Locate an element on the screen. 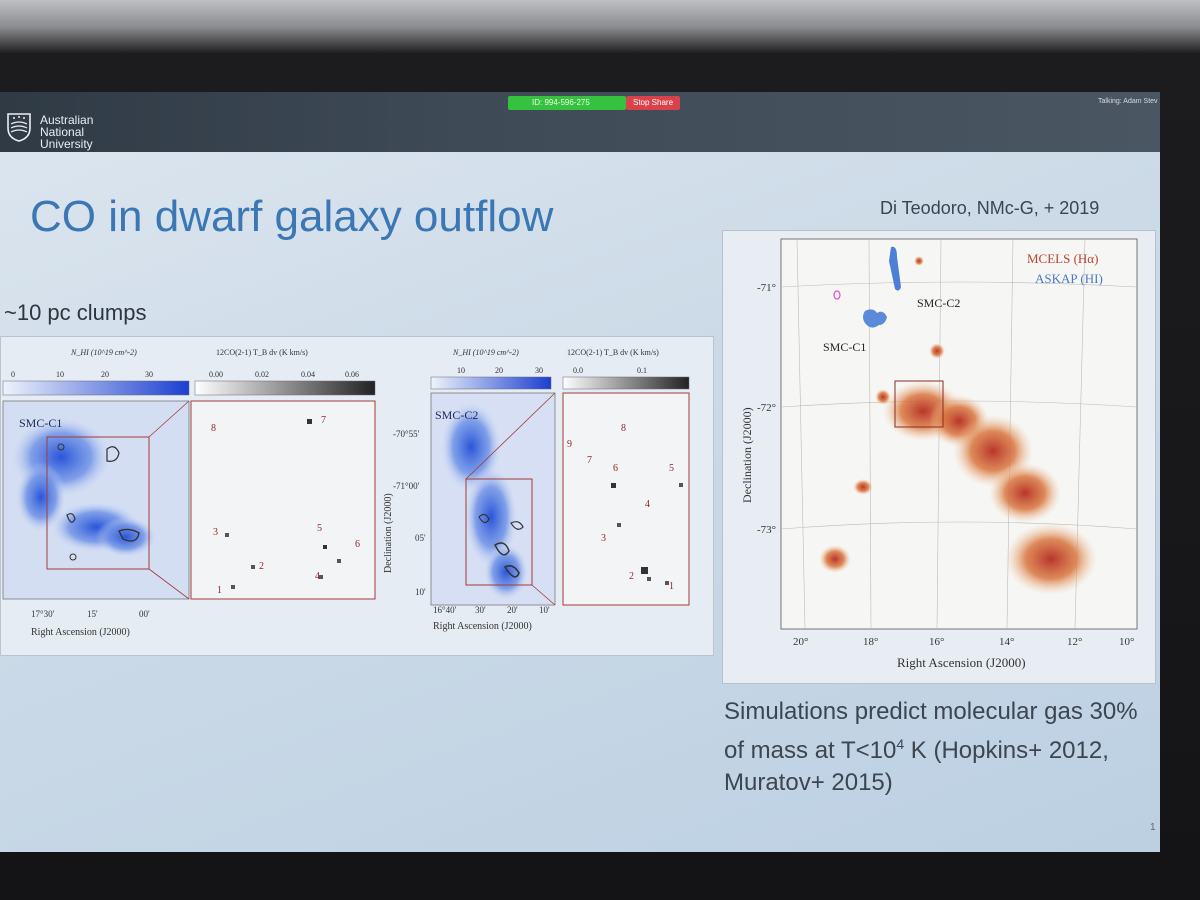 The height and width of the screenshot is (900, 1200). map-dec-tick: -71° is located at coordinates (766, 288).